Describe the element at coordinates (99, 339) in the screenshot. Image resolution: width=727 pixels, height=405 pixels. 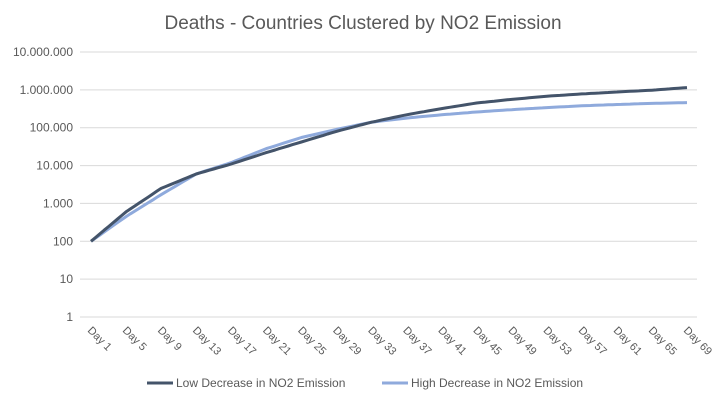
I see `x-tick-label: Day 1` at that location.